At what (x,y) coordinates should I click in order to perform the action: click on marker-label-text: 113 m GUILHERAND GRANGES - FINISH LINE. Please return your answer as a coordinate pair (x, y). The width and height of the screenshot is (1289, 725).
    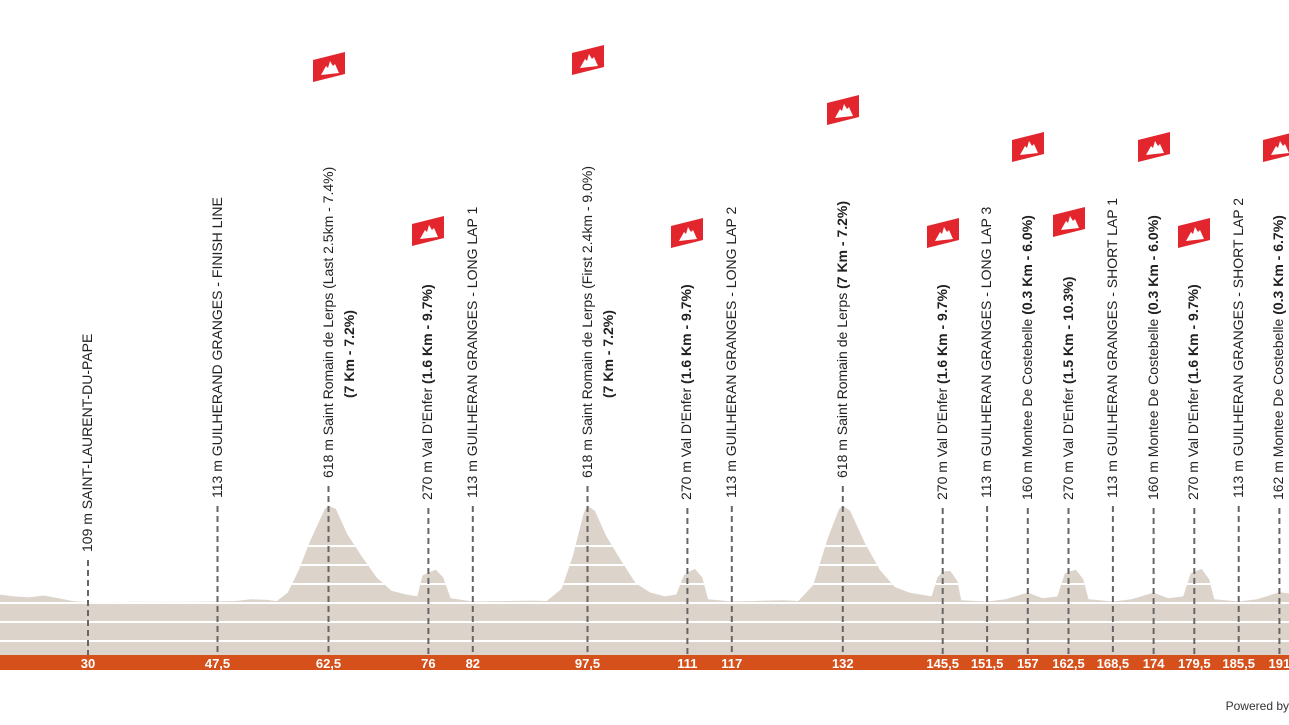
    Looking at the image, I should click on (216, 347).